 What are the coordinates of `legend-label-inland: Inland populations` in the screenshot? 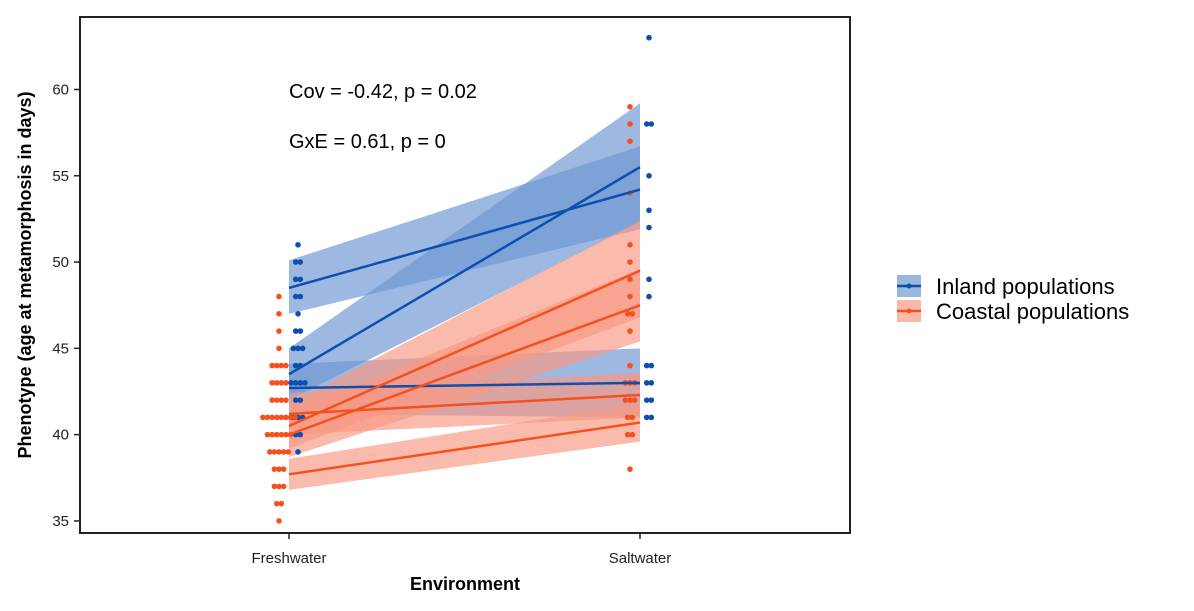 It's located at (1025, 286).